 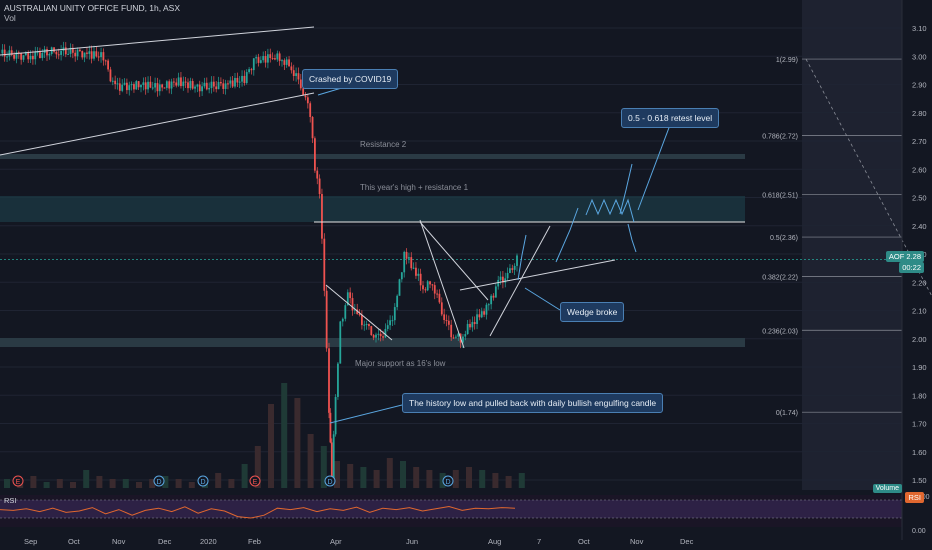 I want to click on x-tick-label: Apr, so click(x=336, y=541).